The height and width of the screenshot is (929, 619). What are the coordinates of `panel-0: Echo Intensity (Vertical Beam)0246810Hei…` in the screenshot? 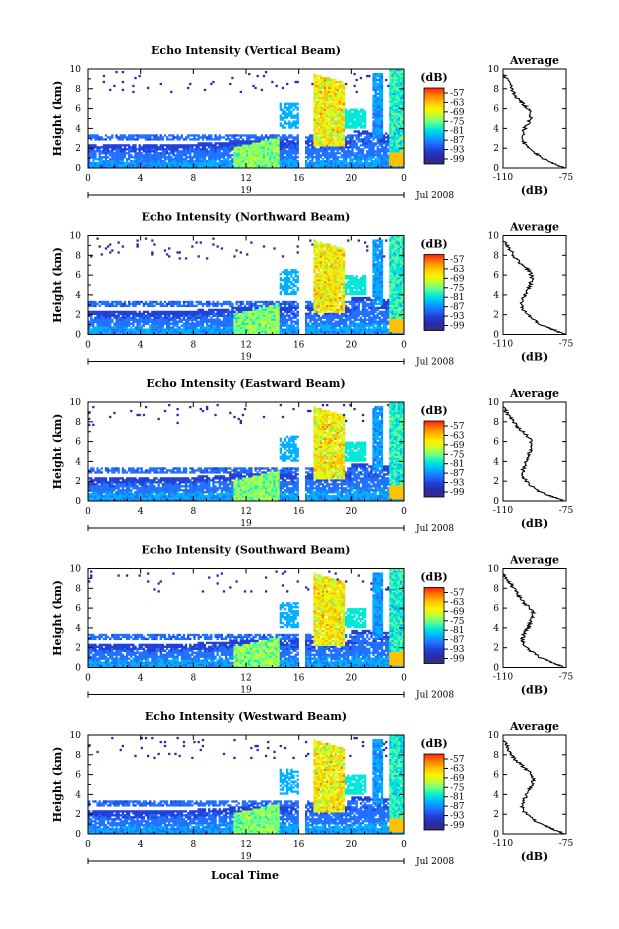 It's located at (312, 122).